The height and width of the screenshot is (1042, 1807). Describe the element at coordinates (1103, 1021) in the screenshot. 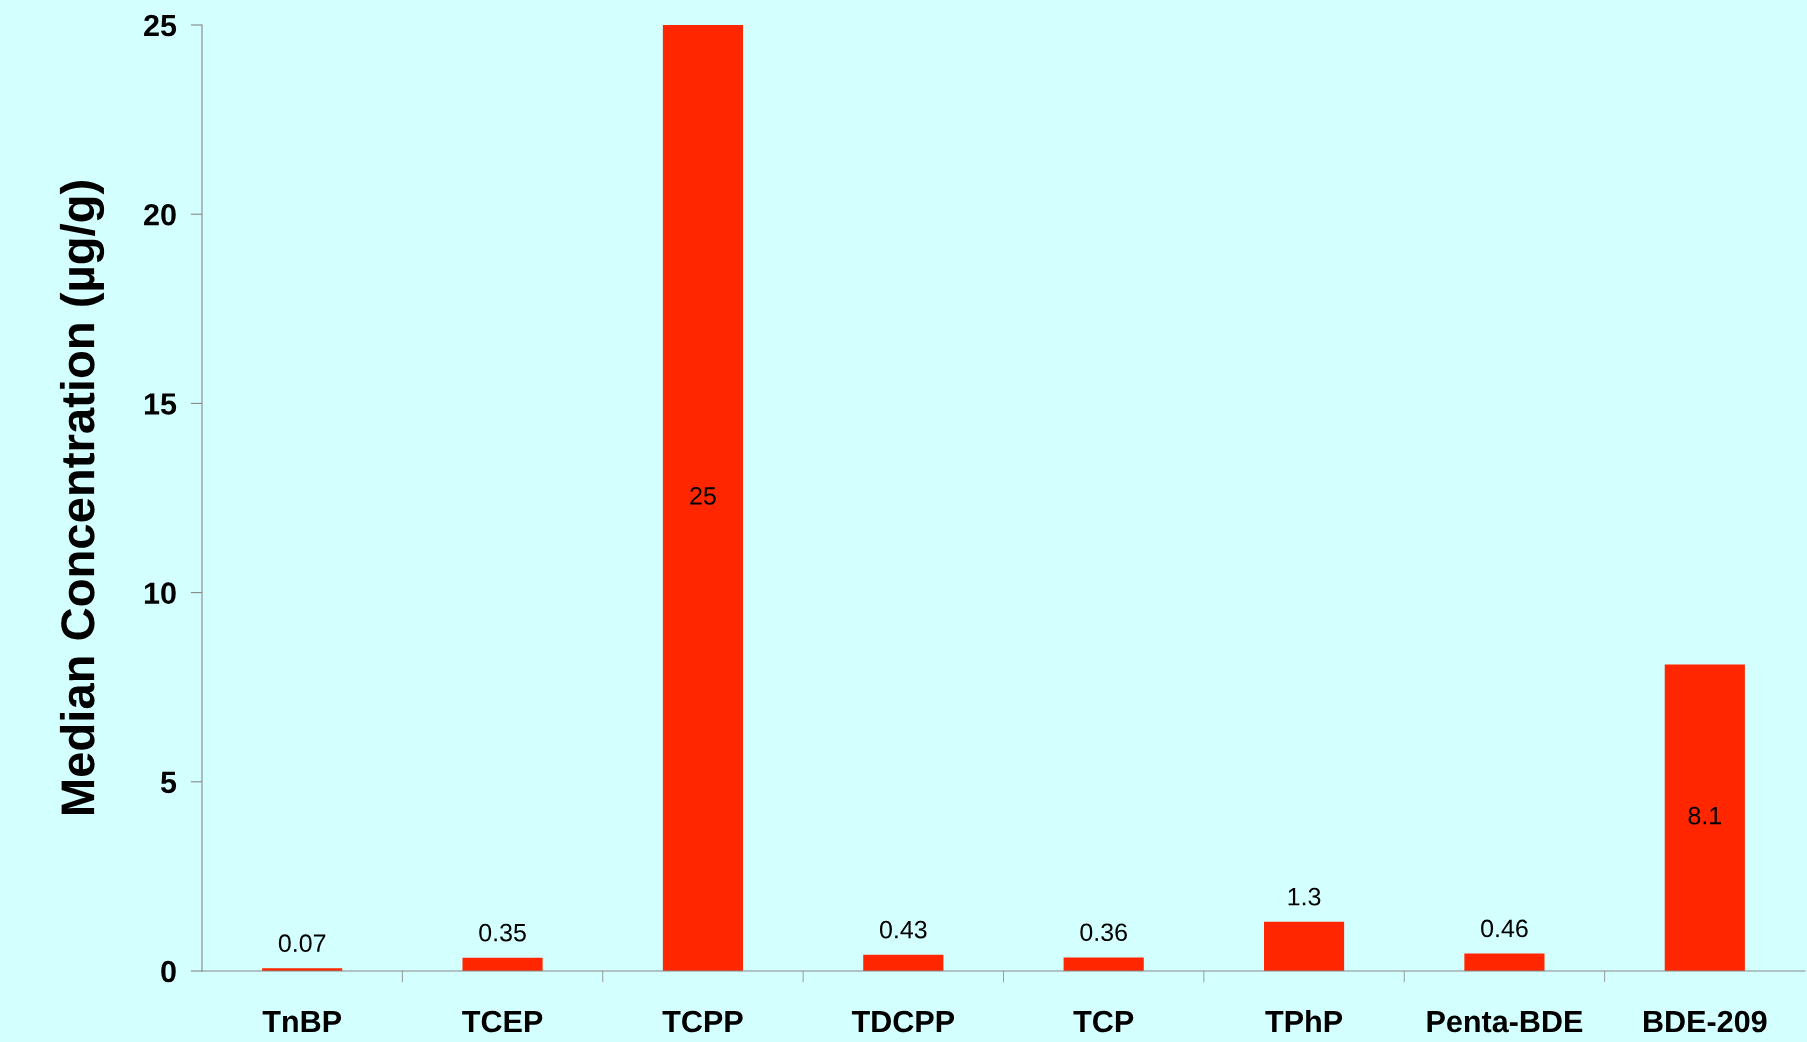

I see `x-tick-label: TCP` at that location.